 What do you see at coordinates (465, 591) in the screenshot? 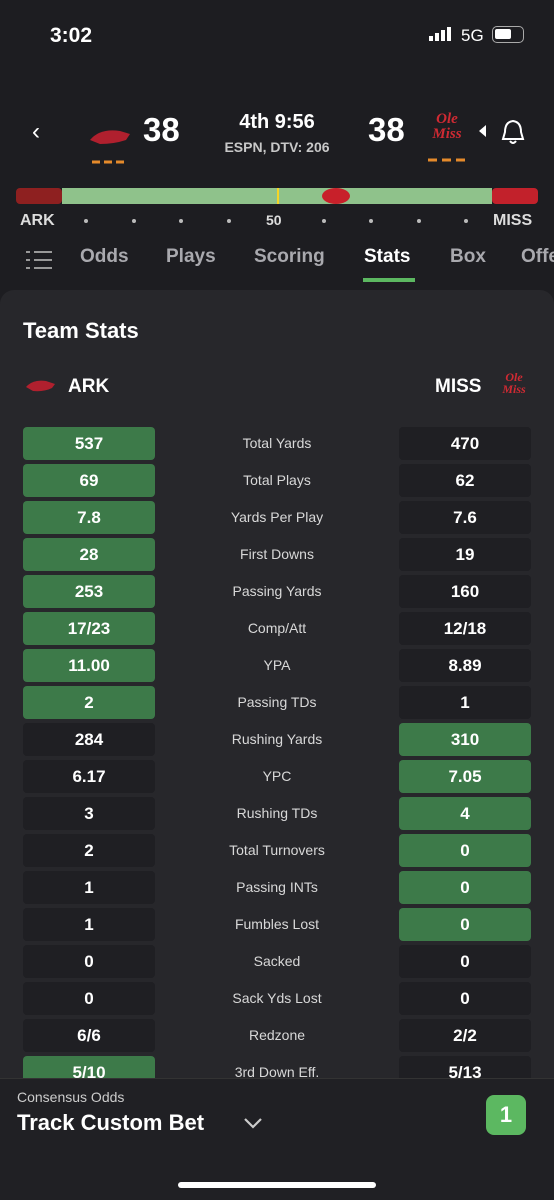
I see `right-value: 160` at bounding box center [465, 591].